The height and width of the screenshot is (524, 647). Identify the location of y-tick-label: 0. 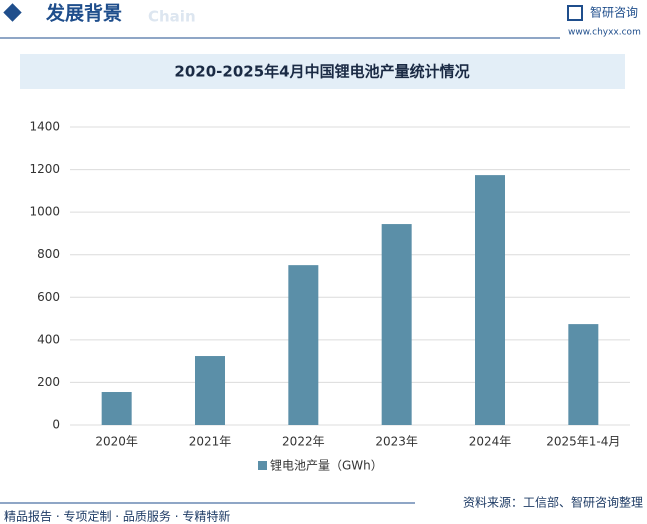
(56, 425).